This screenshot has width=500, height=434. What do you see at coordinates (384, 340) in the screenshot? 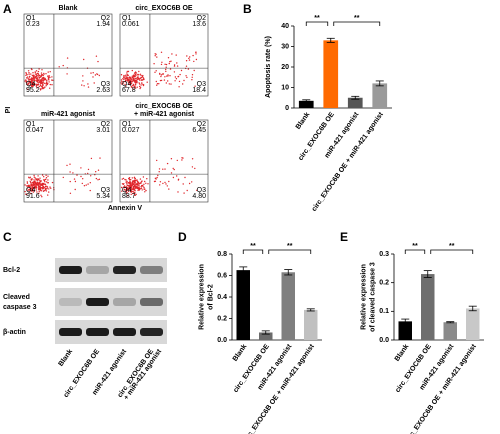
I see `y-tick-label: 0.0` at bounding box center [384, 340].